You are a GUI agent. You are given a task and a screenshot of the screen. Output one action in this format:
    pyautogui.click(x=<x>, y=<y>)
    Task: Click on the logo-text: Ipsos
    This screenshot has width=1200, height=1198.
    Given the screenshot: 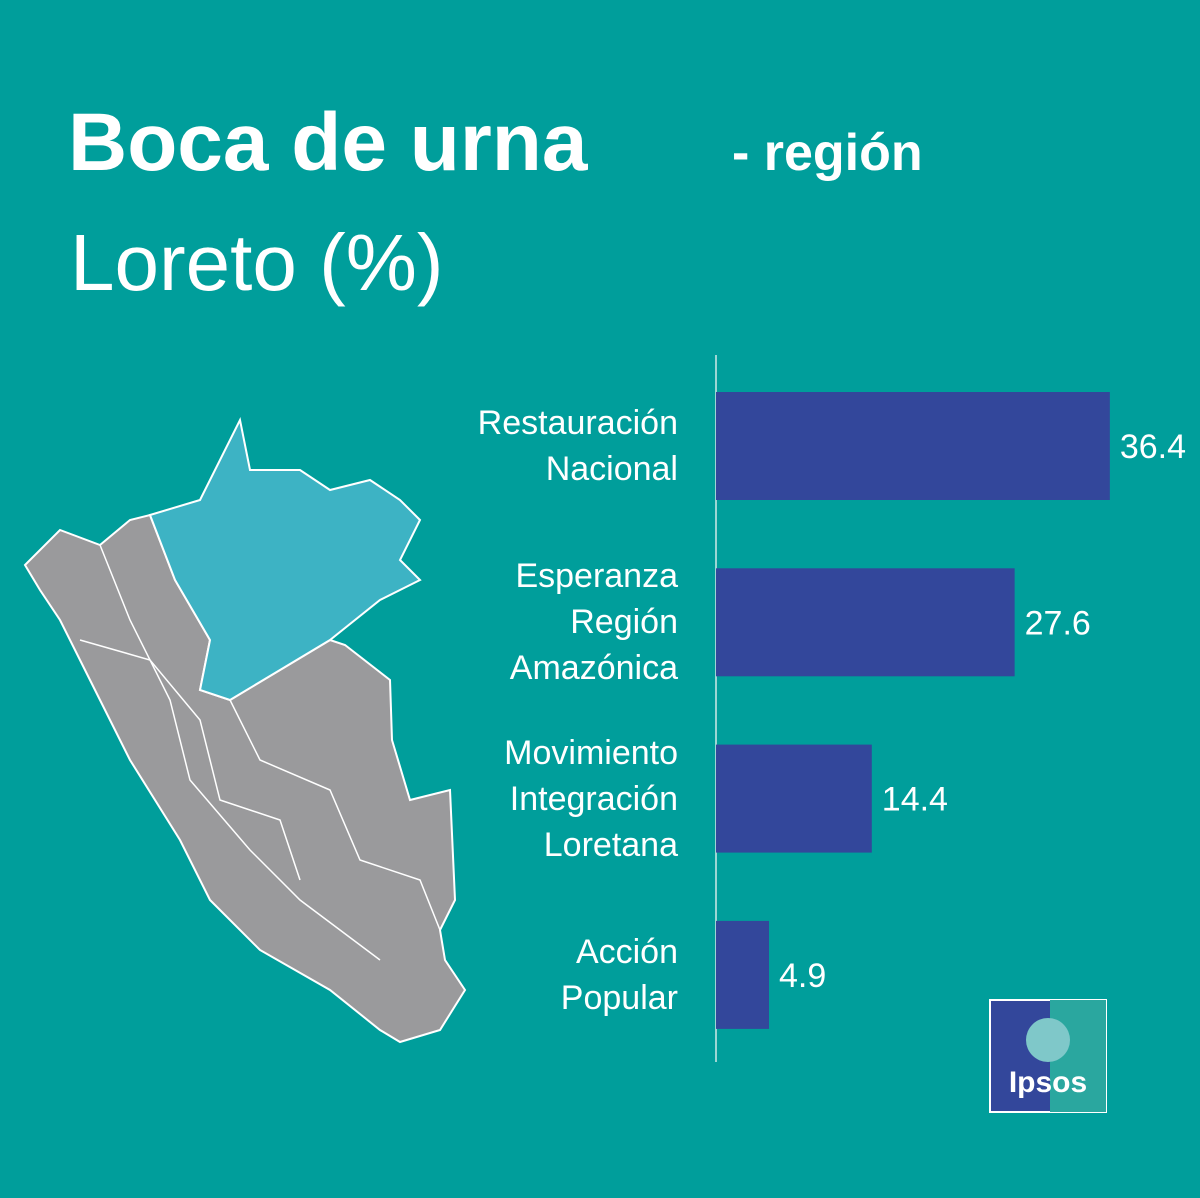 What is the action you would take?
    pyautogui.click(x=1048, y=1082)
    